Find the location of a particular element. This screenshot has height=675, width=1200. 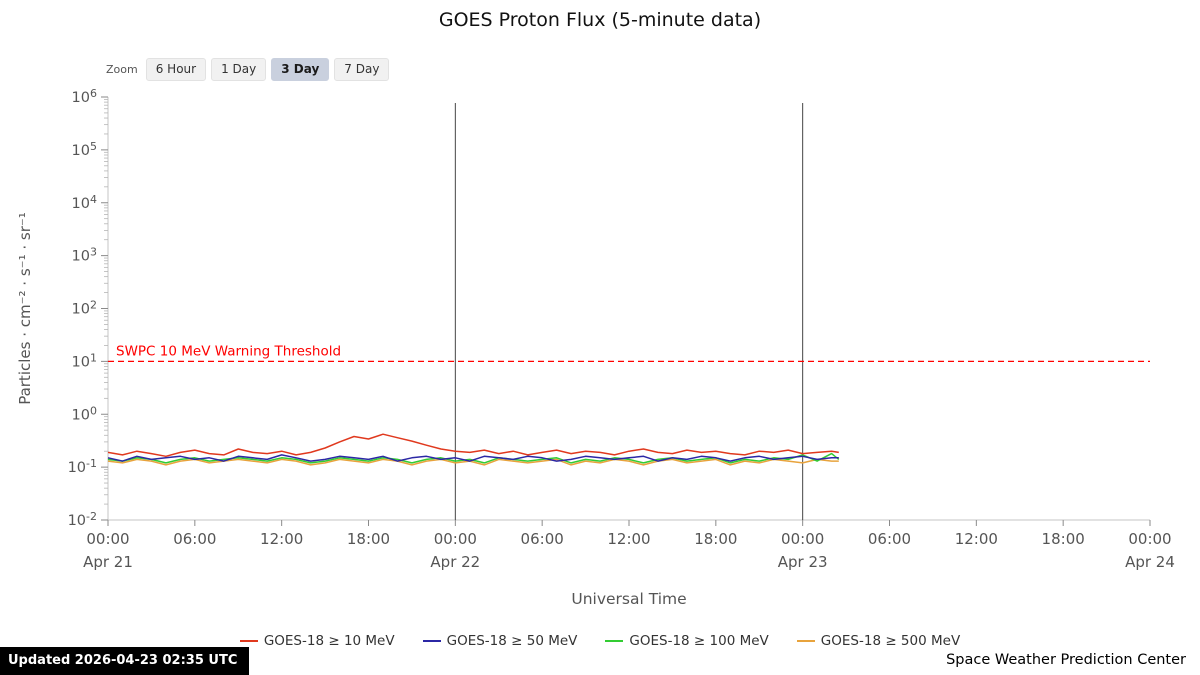

y-tick-label: 10⁵ is located at coordinates (84, 149).